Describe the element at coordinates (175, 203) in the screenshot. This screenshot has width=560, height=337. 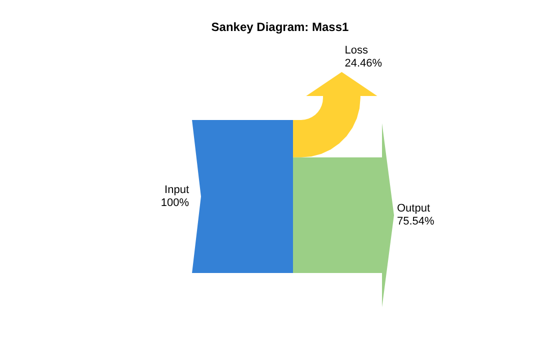
I see `data-label: 100%` at that location.